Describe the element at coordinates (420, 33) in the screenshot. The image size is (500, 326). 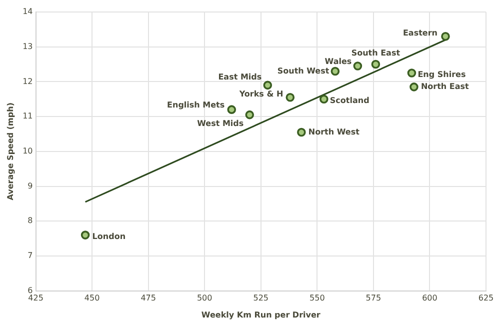
I see `annotation: Eastern` at that location.